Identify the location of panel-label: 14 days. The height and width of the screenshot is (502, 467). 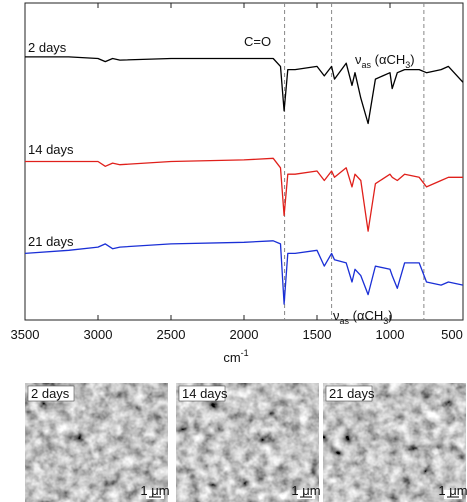
(205, 393).